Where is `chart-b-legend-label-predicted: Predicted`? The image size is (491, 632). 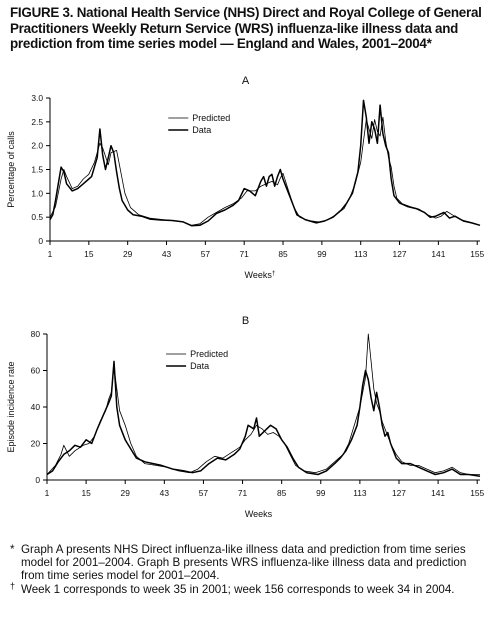
chart-b-legend-label-predicted: Predicted is located at coordinates (209, 354).